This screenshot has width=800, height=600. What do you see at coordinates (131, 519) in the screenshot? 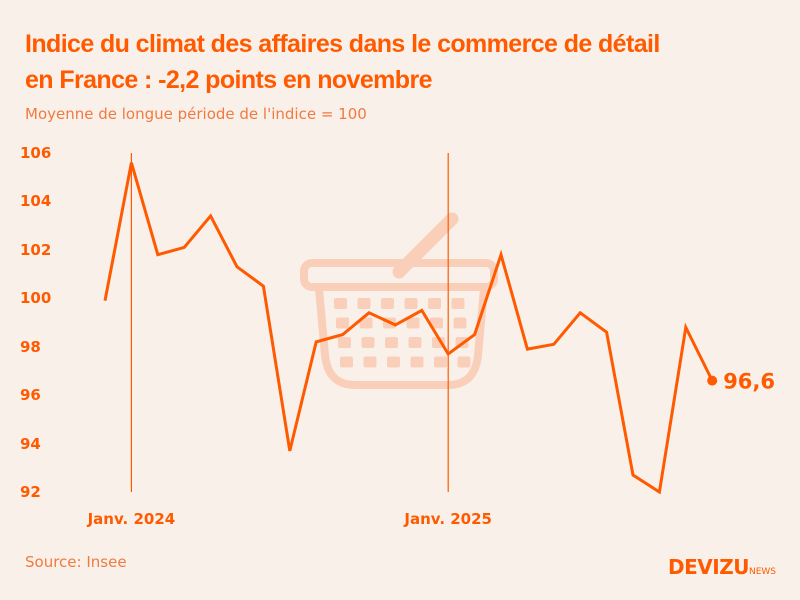
I see `x-tick-label: Janv. 2024` at bounding box center [131, 519].